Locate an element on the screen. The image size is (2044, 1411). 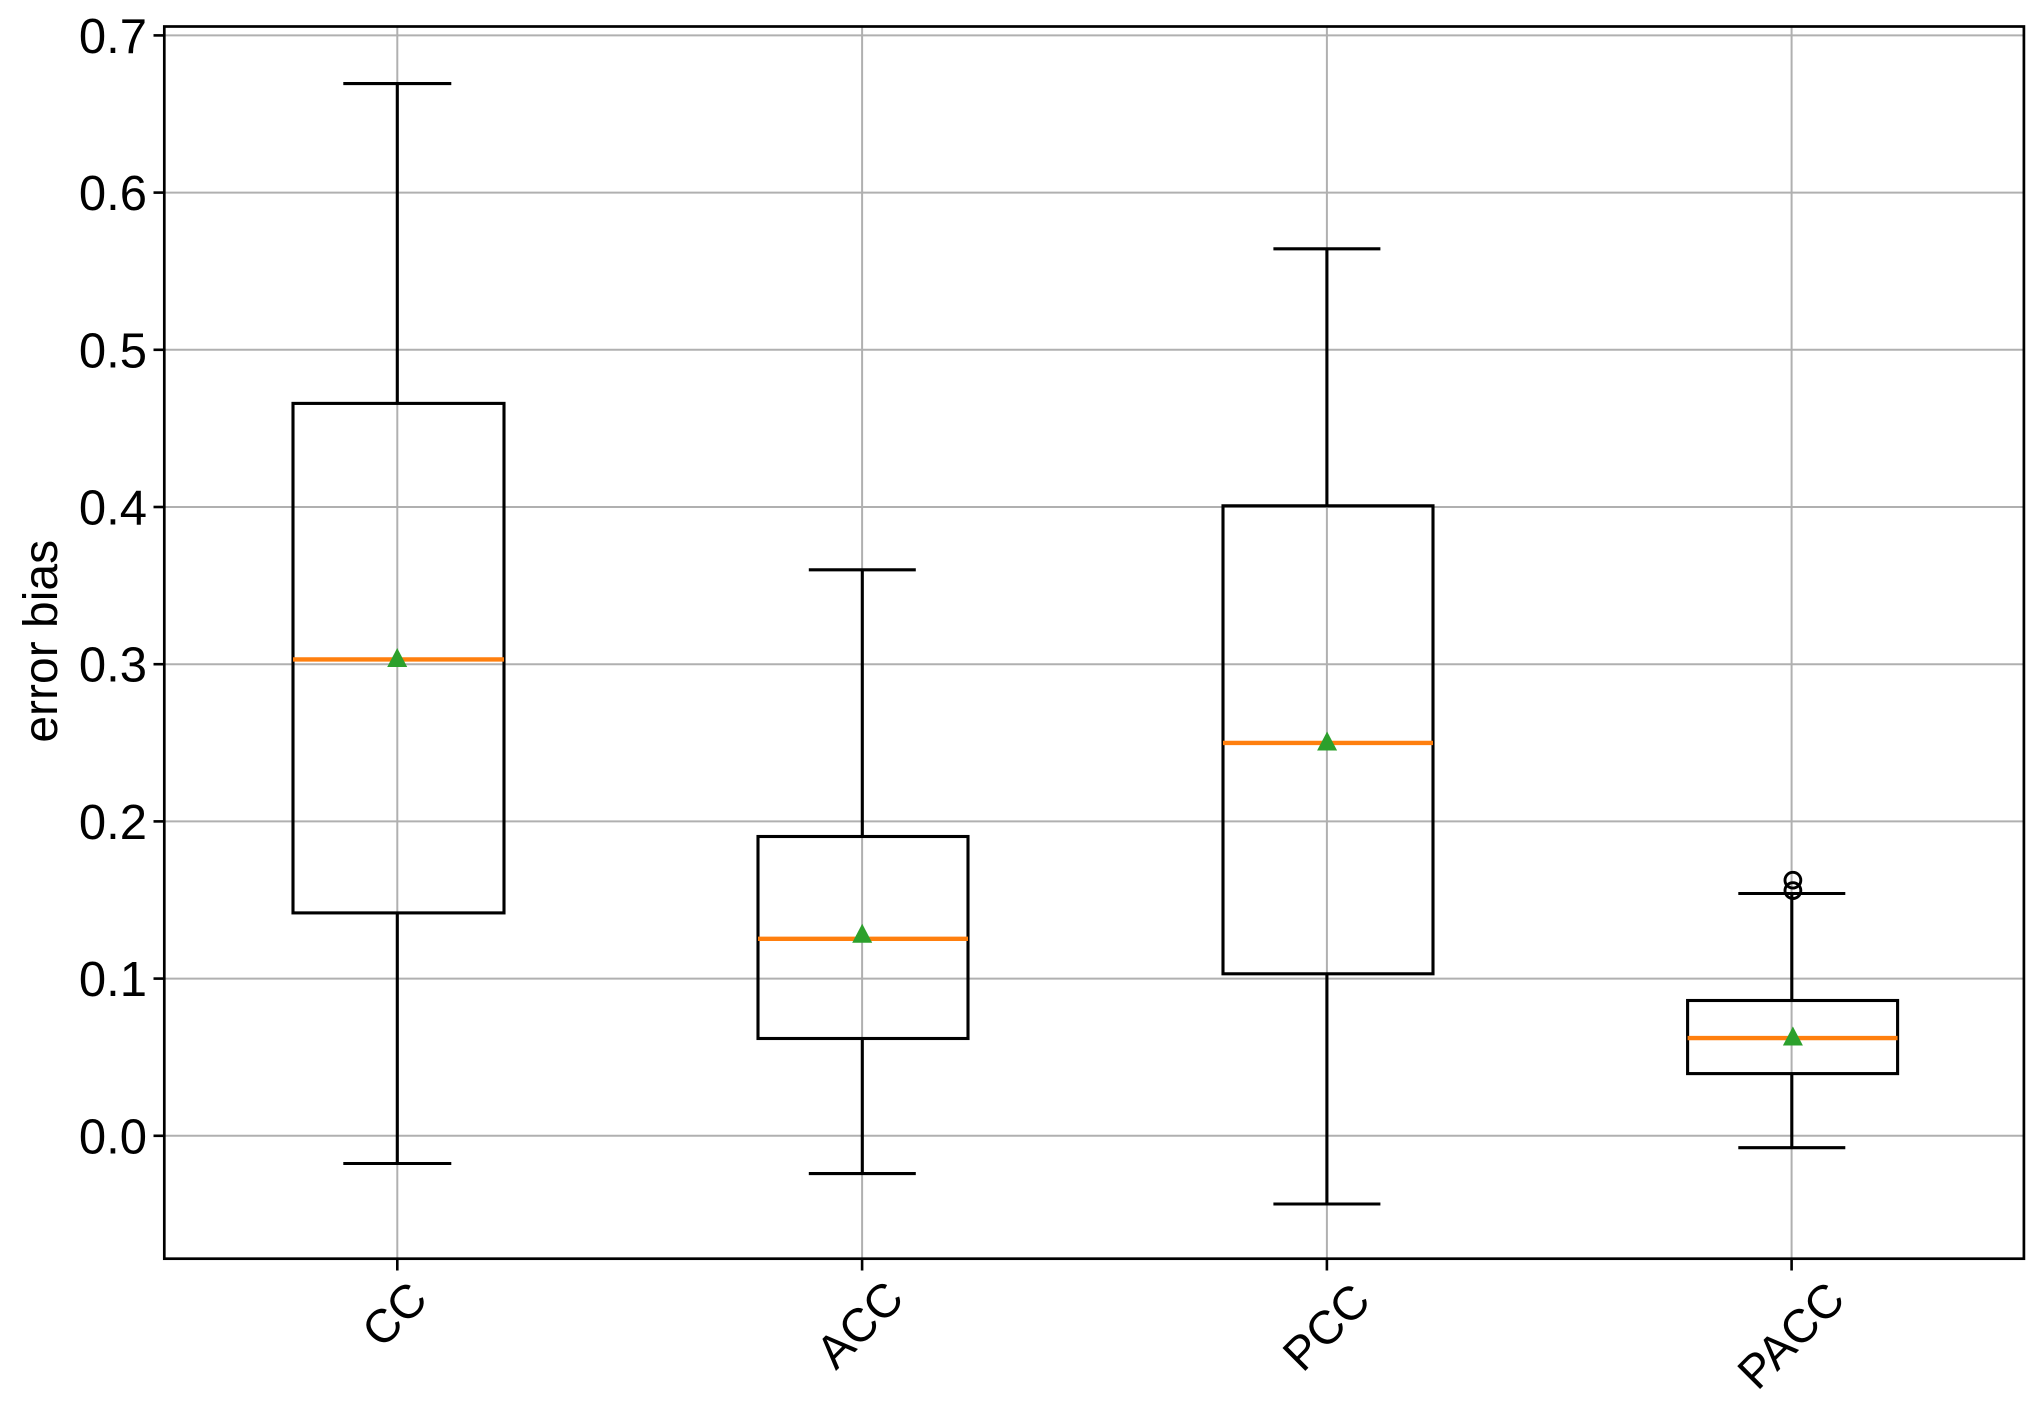
svg-text: 0.3 is located at coordinates (113, 666).